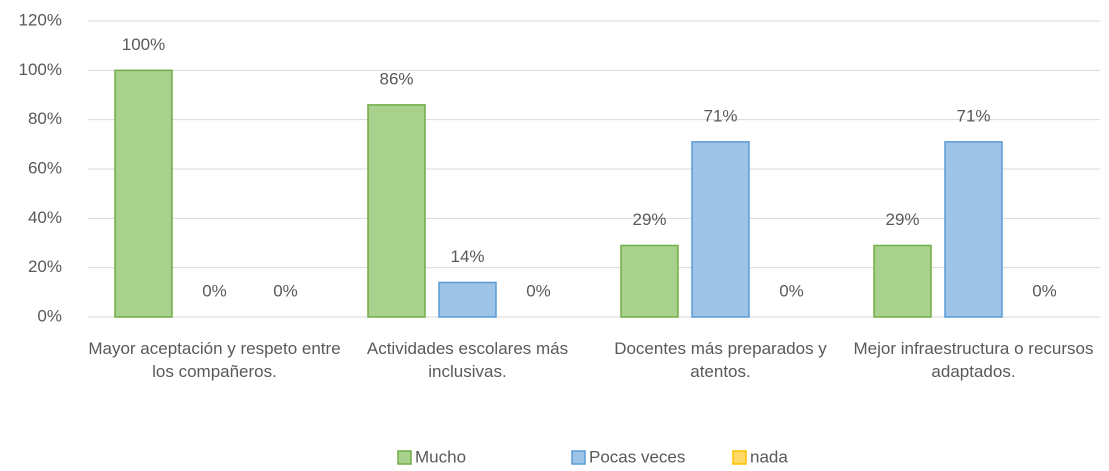 The height and width of the screenshot is (471, 1109). I want to click on legend-label: nada, so click(769, 456).